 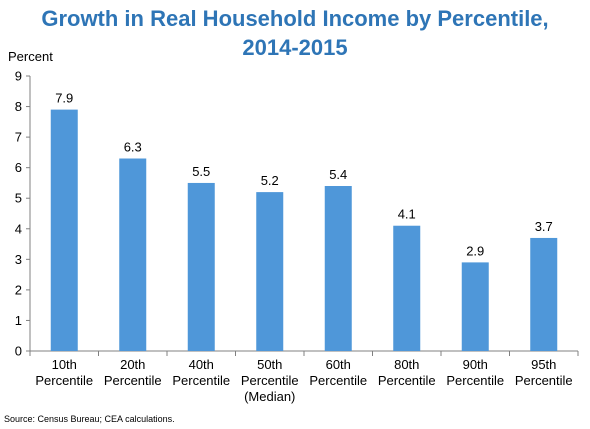 What do you see at coordinates (295, 47) in the screenshot?
I see `chart-title-line-2: 2014-2015` at bounding box center [295, 47].